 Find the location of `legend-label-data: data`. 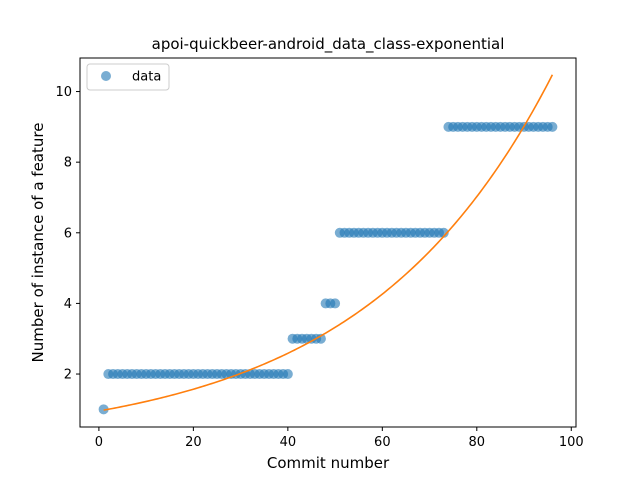

legend-label-data: data is located at coordinates (146, 77).